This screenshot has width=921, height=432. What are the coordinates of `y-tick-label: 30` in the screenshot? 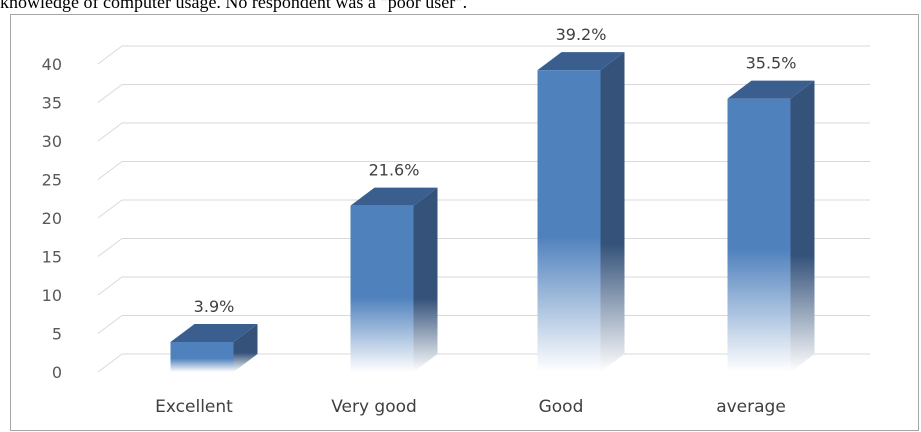 It's located at (52, 141).